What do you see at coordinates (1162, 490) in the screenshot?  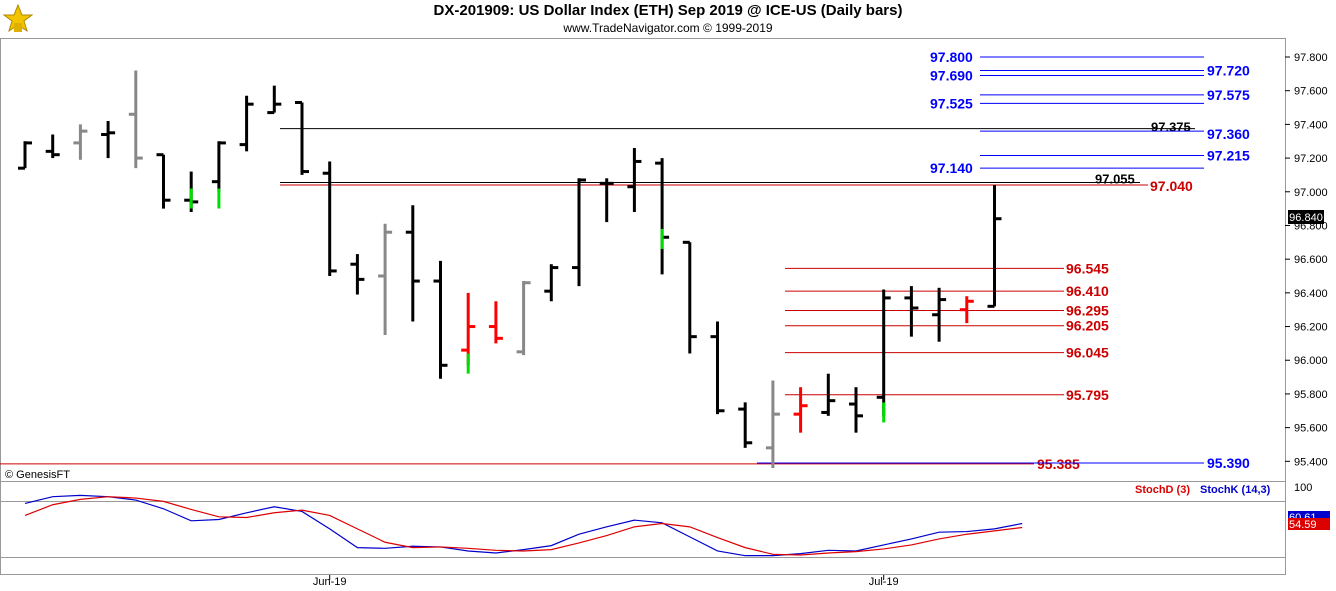 I see `stoch-d-legend: StochD (3)` at bounding box center [1162, 490].